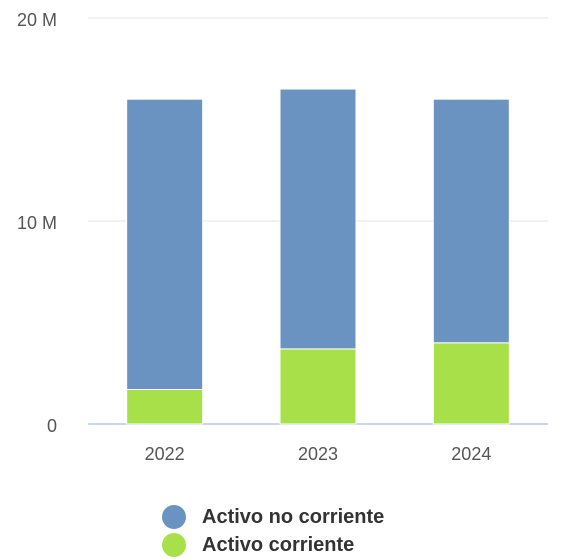 This screenshot has width=566, height=559. Describe the element at coordinates (165, 454) in the screenshot. I see `x-tick-label: 2022` at that location.